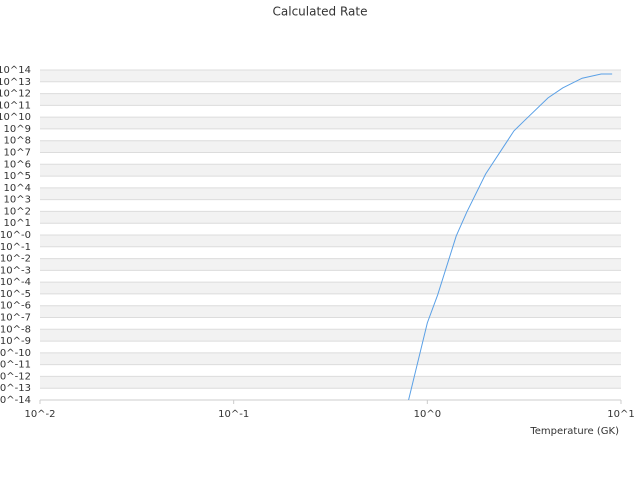 This screenshot has height=480, width=640. Describe the element at coordinates (17, 176) in the screenshot. I see `y-tick-label: 10^5` at that location.